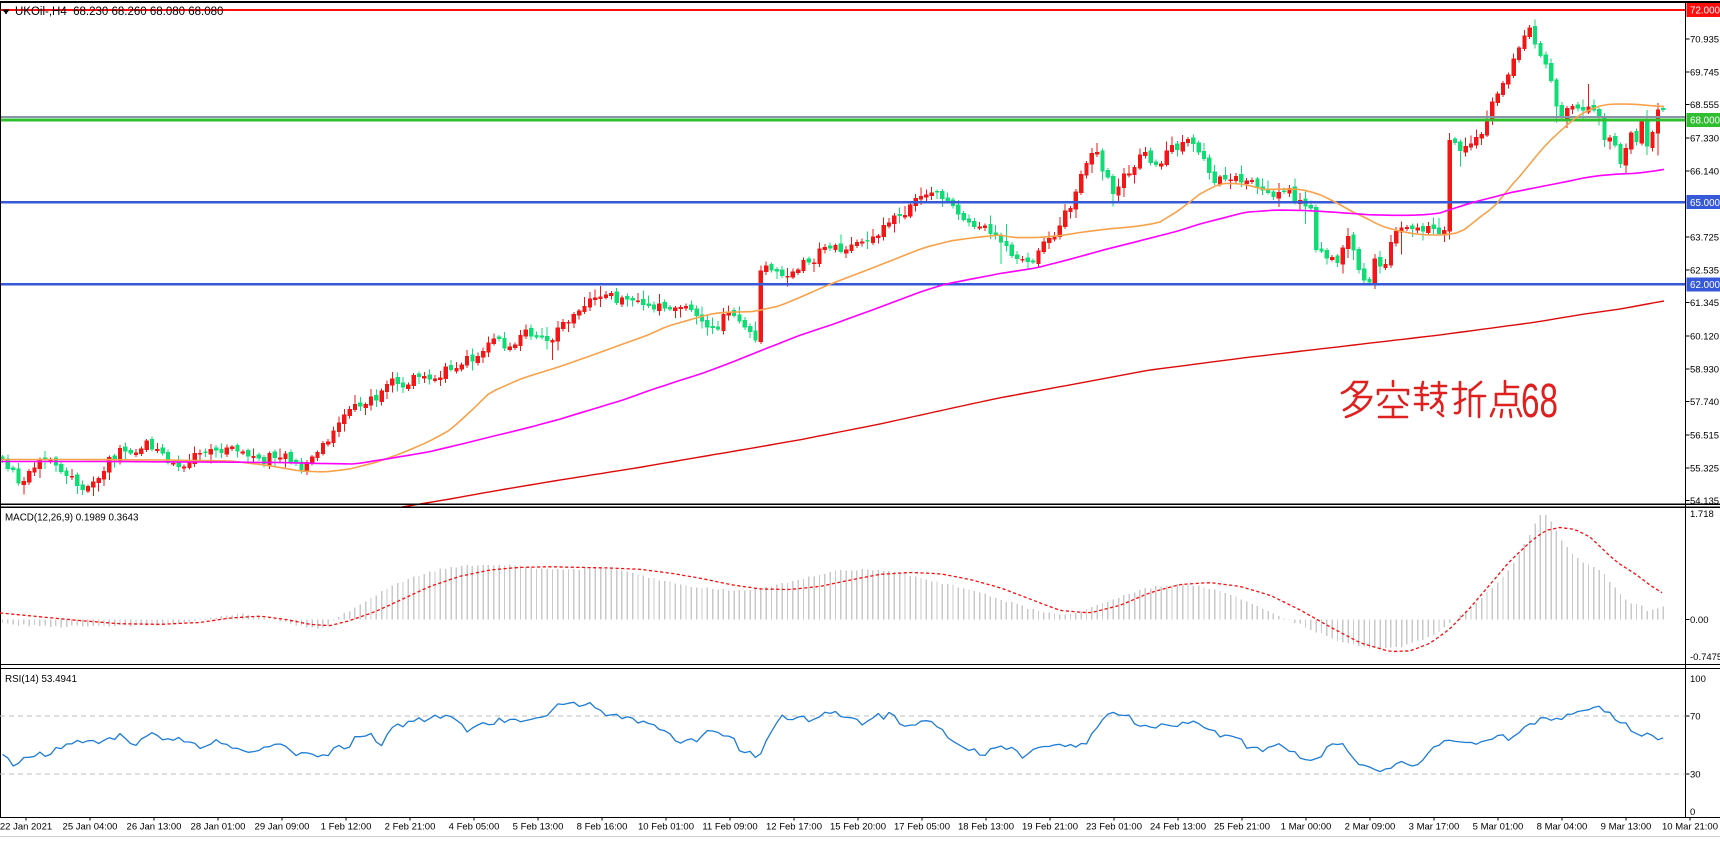 This screenshot has width=1720, height=841. What do you see at coordinates (1690, 827) in the screenshot?
I see `svg-text: 10 Mar 21:00` at bounding box center [1690, 827].